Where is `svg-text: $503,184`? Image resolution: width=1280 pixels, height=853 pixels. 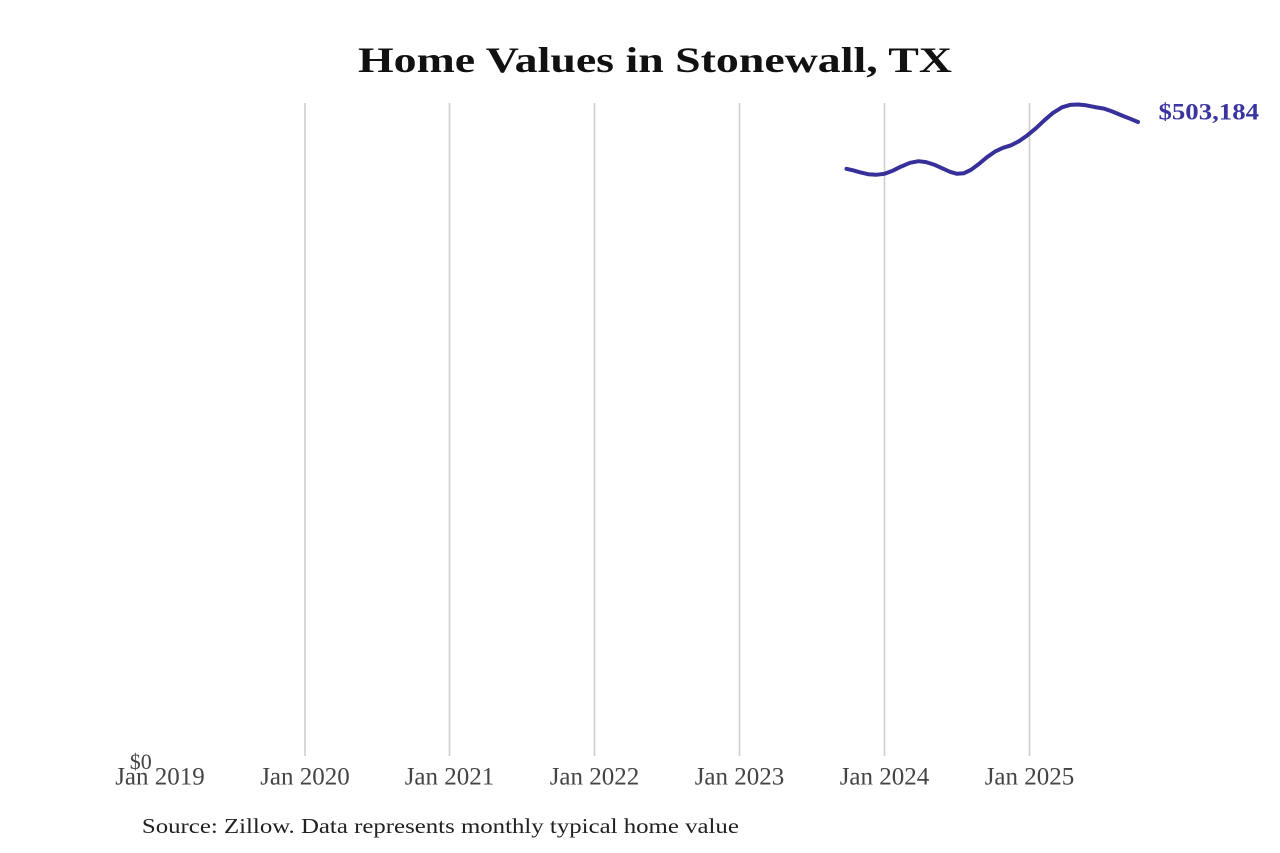 svg-text: $503,184 is located at coordinates (1209, 112).